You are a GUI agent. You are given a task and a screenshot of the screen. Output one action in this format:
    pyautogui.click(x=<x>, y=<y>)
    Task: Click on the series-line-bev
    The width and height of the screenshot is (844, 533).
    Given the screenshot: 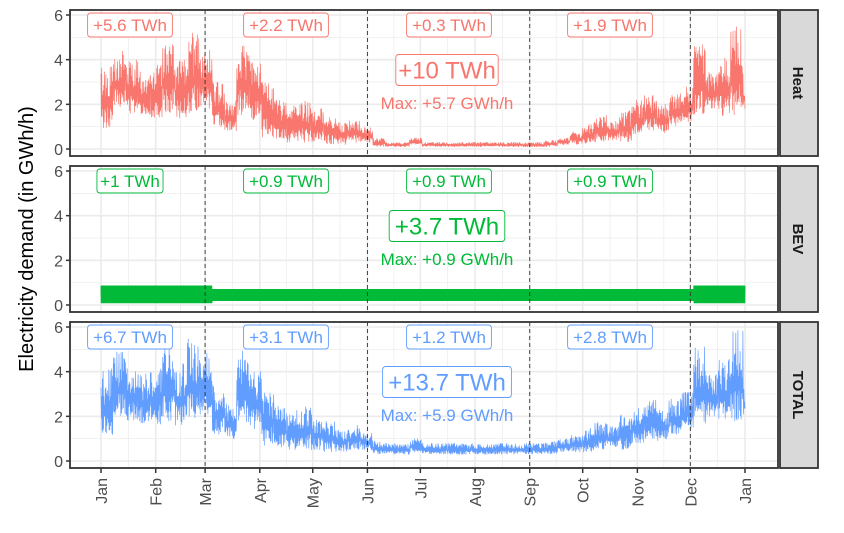 What is the action you would take?
    pyautogui.click(x=423, y=294)
    